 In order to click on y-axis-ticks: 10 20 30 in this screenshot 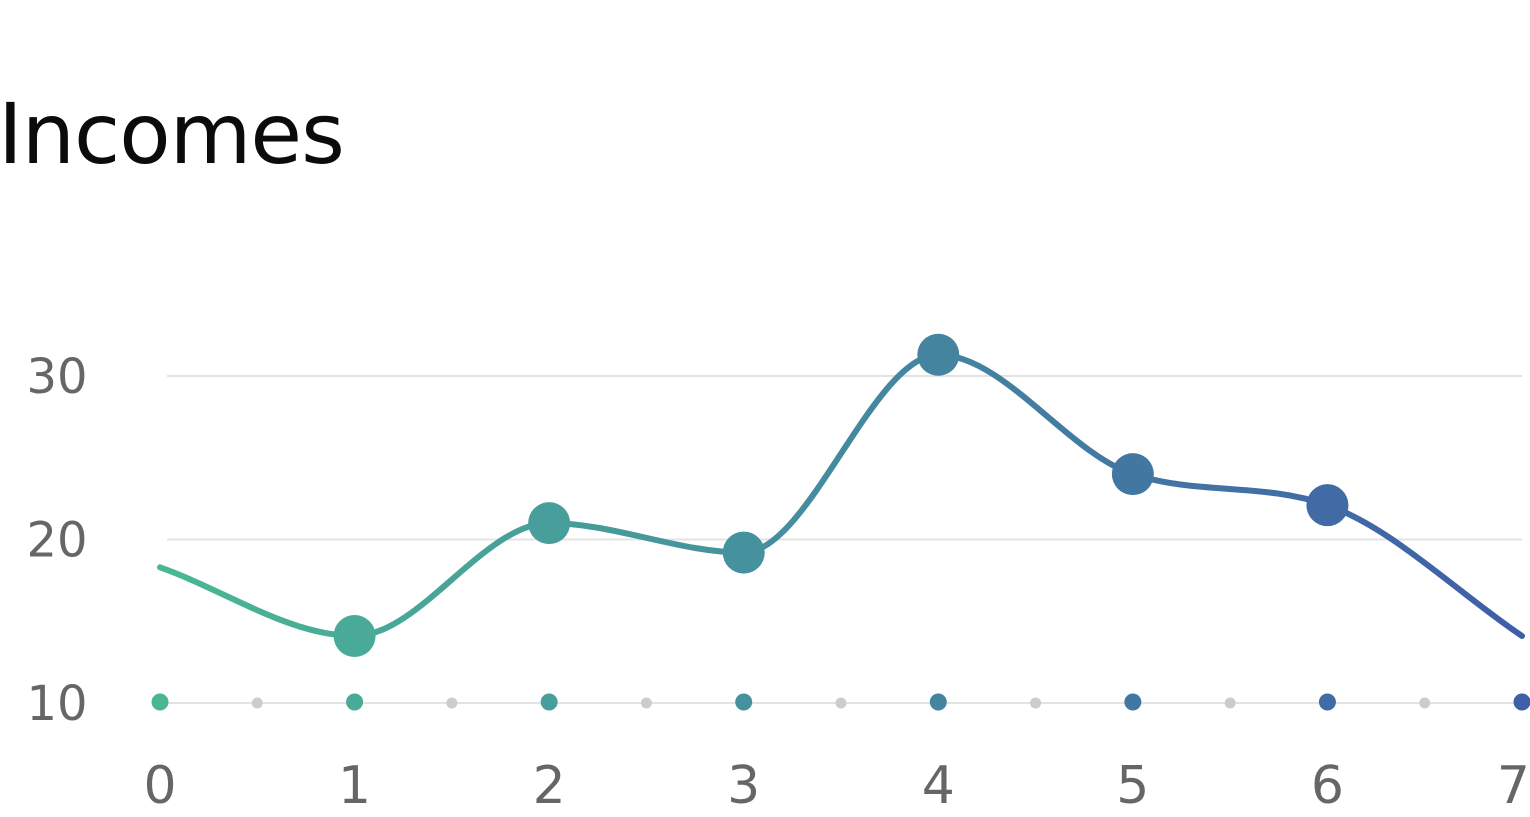, I will do `click(56, 540)`.